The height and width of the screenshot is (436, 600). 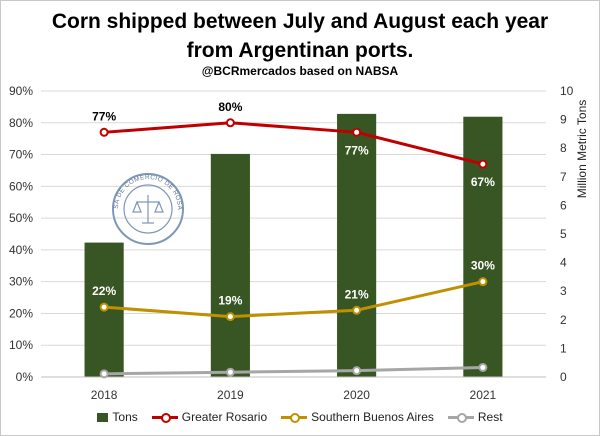 What do you see at coordinates (294, 417) in the screenshot?
I see `legend-swatch-southern-buenos-aires` at bounding box center [294, 417].